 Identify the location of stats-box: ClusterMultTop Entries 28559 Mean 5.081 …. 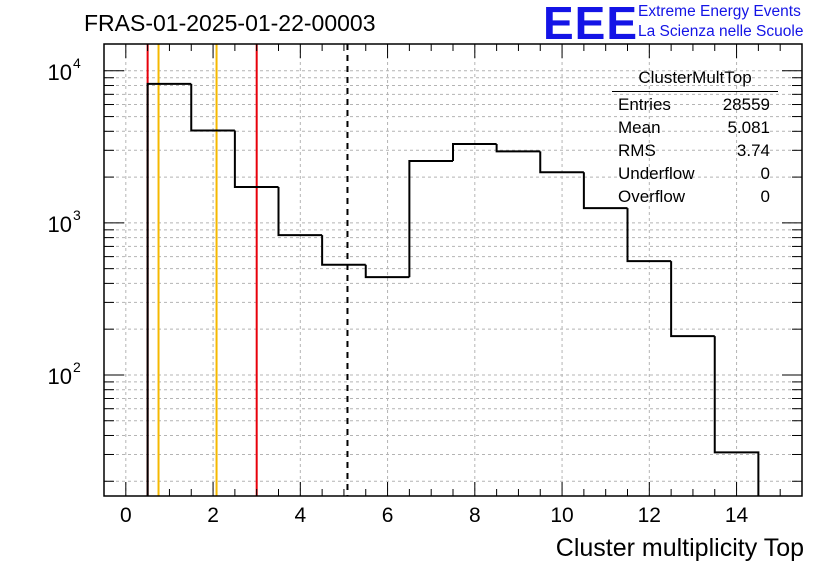
(695, 137).